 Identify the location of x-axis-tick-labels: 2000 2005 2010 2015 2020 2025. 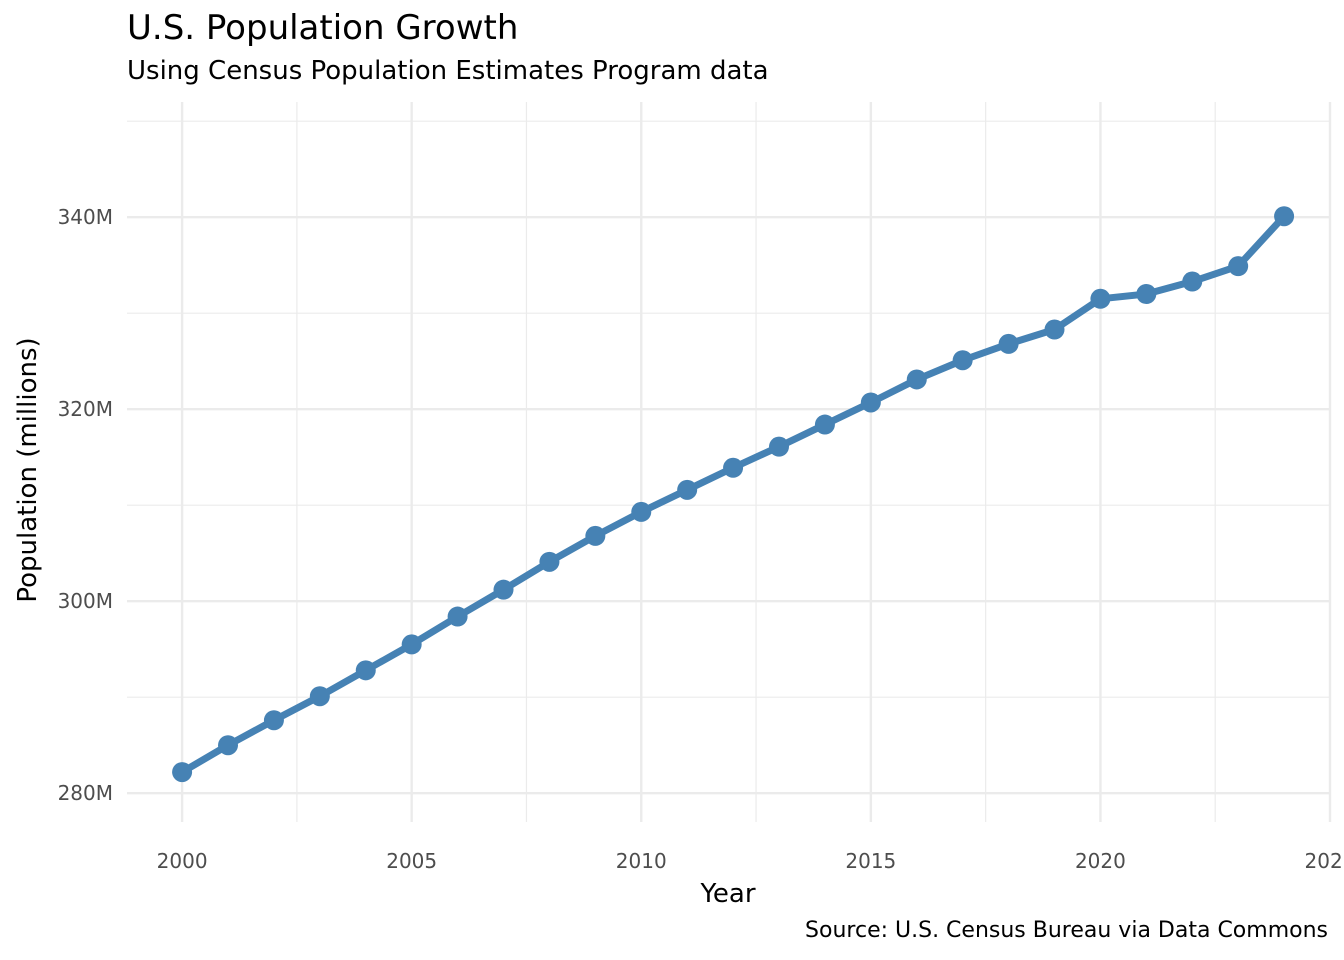
(750, 861).